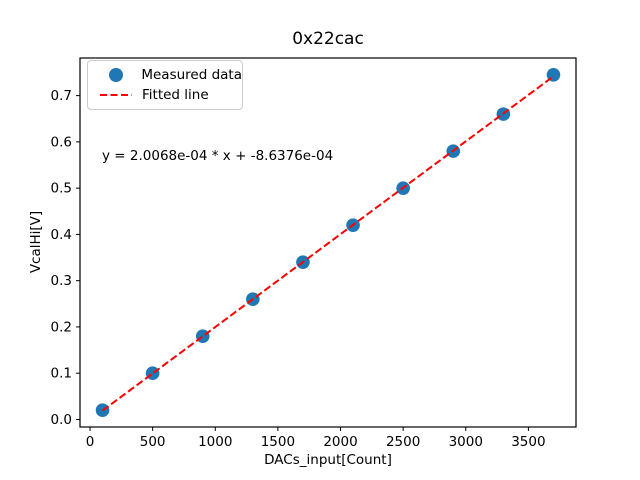 This screenshot has width=640, height=480. What do you see at coordinates (218, 156) in the screenshot?
I see `fit-equation-annotation: y = 2.0068e-04 * x + -8.6376e-04` at bounding box center [218, 156].